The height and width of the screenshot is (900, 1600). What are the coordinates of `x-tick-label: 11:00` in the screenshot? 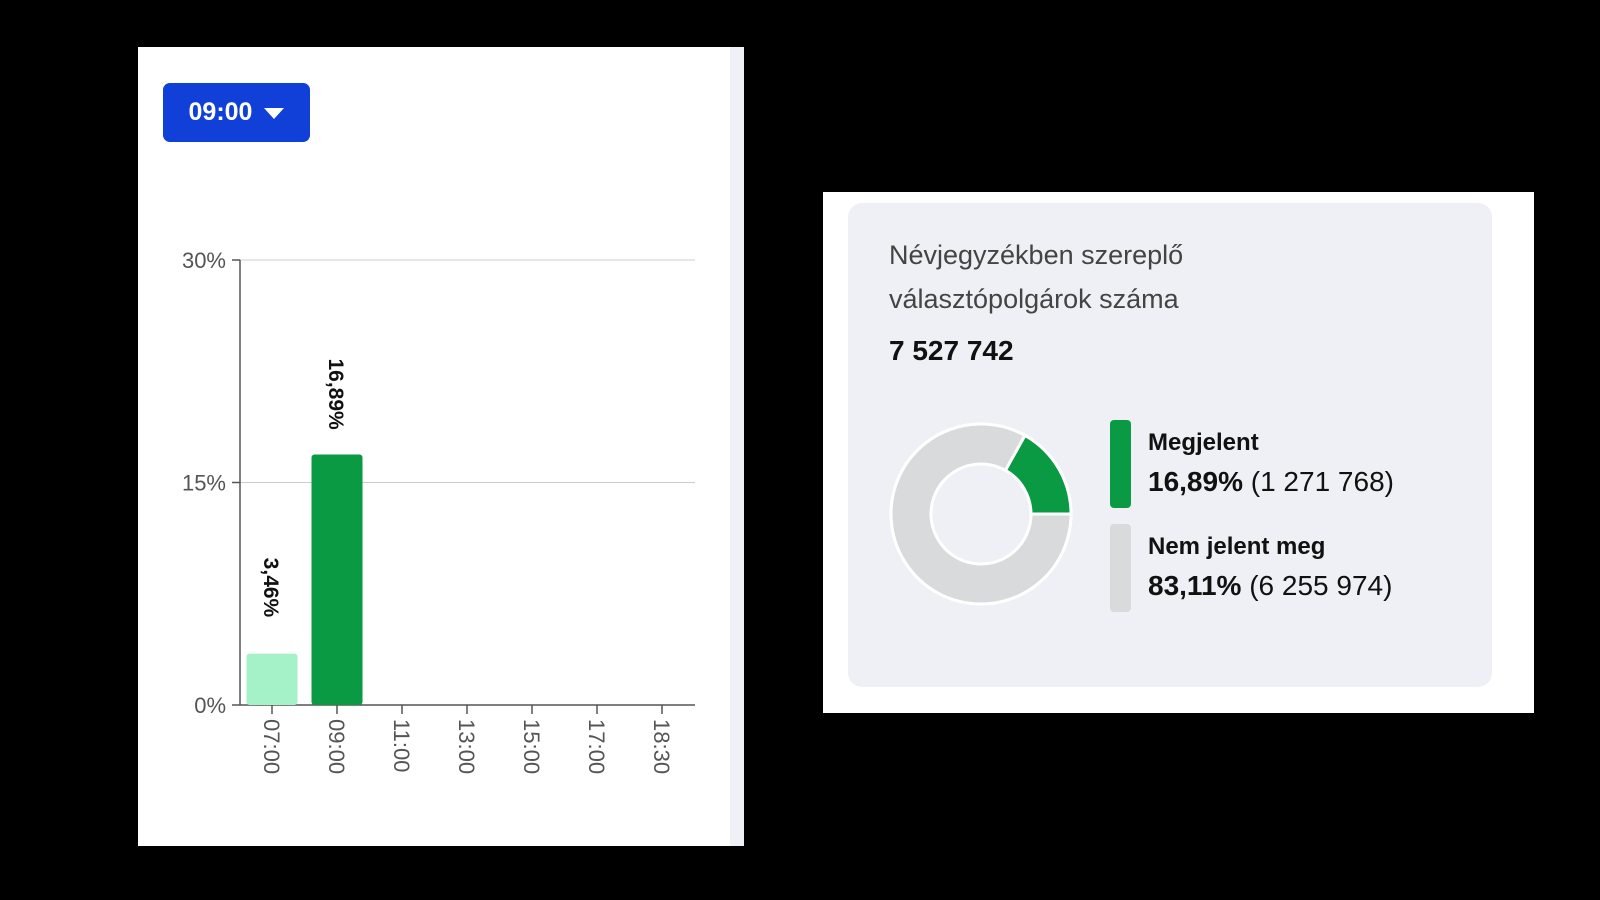 It's located at (401, 745).